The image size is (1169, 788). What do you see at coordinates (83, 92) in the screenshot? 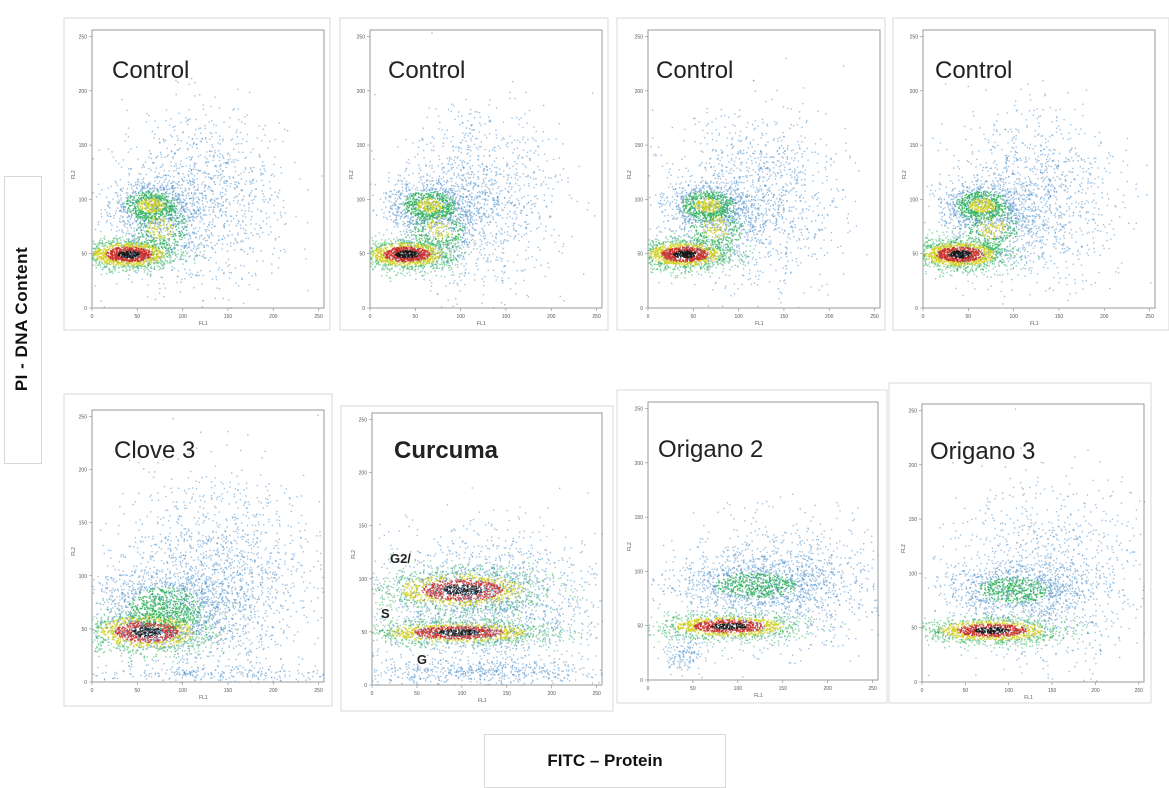
I see `y-tick-label: 200` at bounding box center [83, 92].